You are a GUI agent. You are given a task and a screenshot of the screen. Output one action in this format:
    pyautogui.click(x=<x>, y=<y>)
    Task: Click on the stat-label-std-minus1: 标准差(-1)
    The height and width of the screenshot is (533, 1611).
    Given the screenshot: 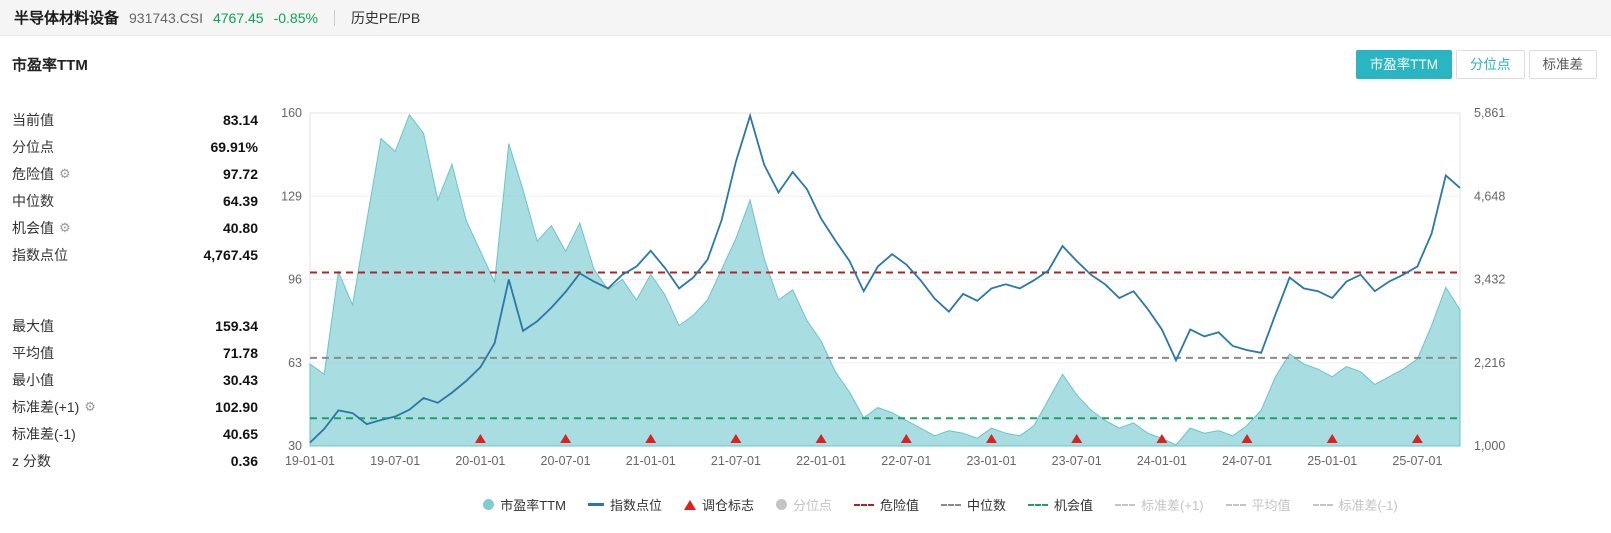 What is the action you would take?
    pyautogui.click(x=44, y=434)
    